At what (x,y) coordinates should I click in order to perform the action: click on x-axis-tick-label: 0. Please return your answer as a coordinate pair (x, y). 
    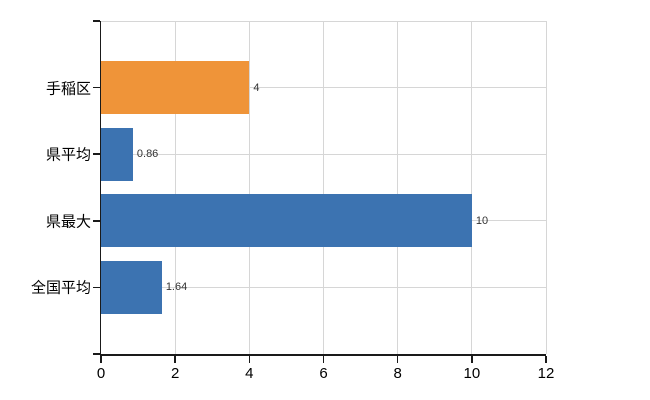
    Looking at the image, I should click on (101, 373).